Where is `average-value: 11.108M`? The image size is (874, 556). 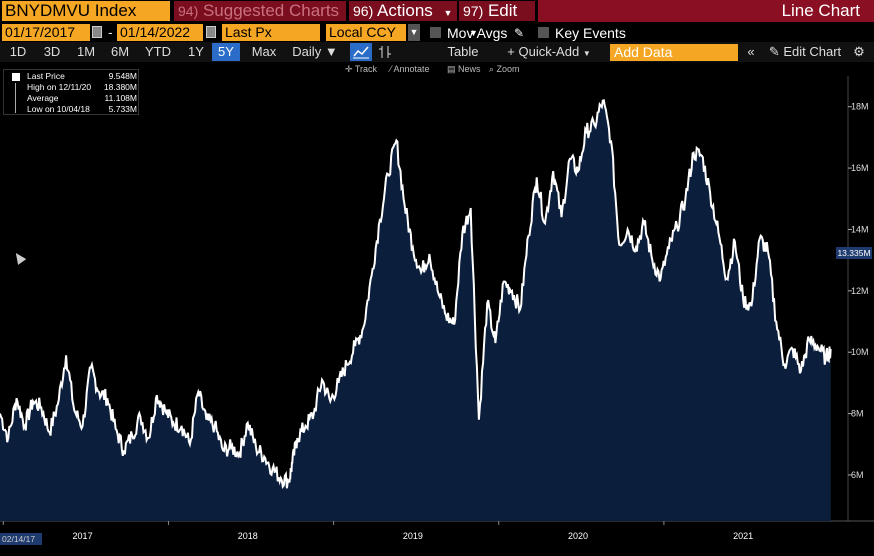
average-value: 11.108M is located at coordinates (120, 98).